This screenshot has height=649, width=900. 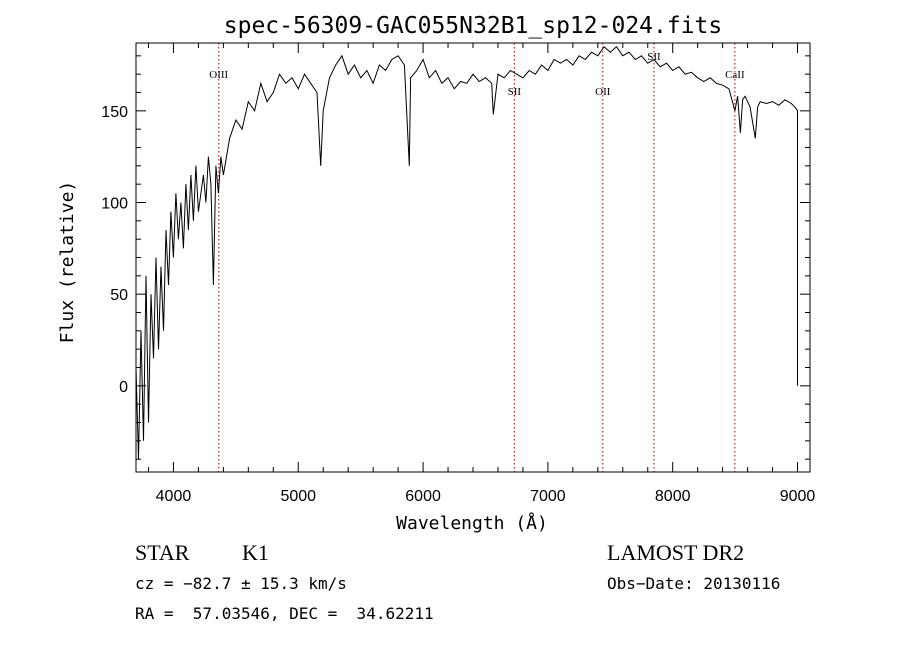 What do you see at coordinates (114, 204) in the screenshot?
I see `y-tick-label: 100` at bounding box center [114, 204].